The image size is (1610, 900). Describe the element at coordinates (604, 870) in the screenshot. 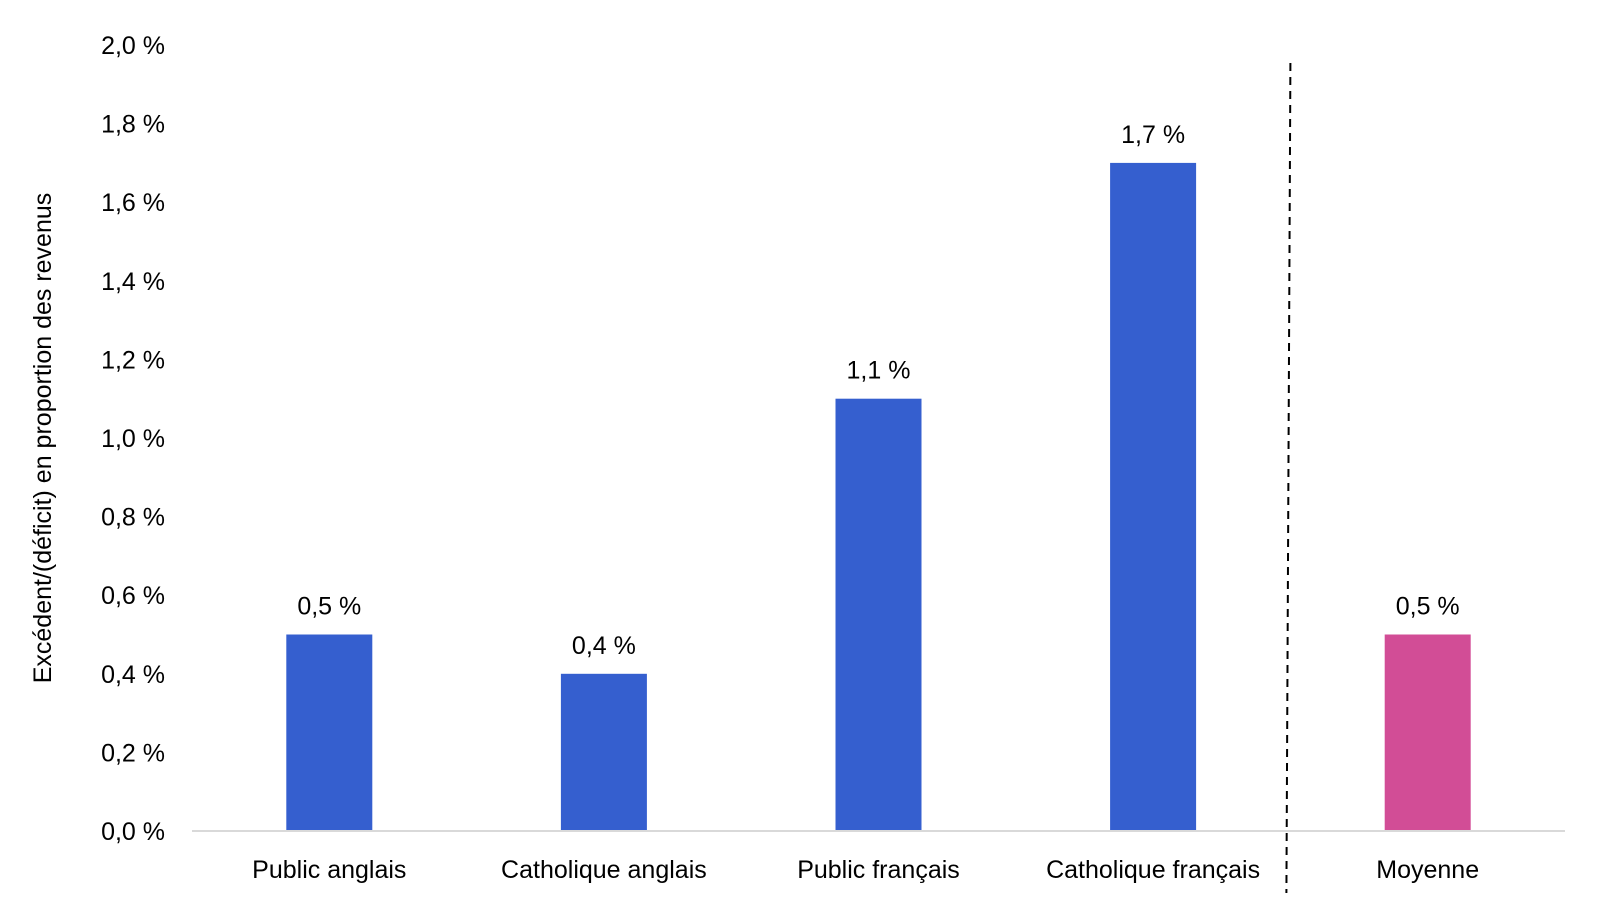

I see `category-label: Catholique anglais` at that location.